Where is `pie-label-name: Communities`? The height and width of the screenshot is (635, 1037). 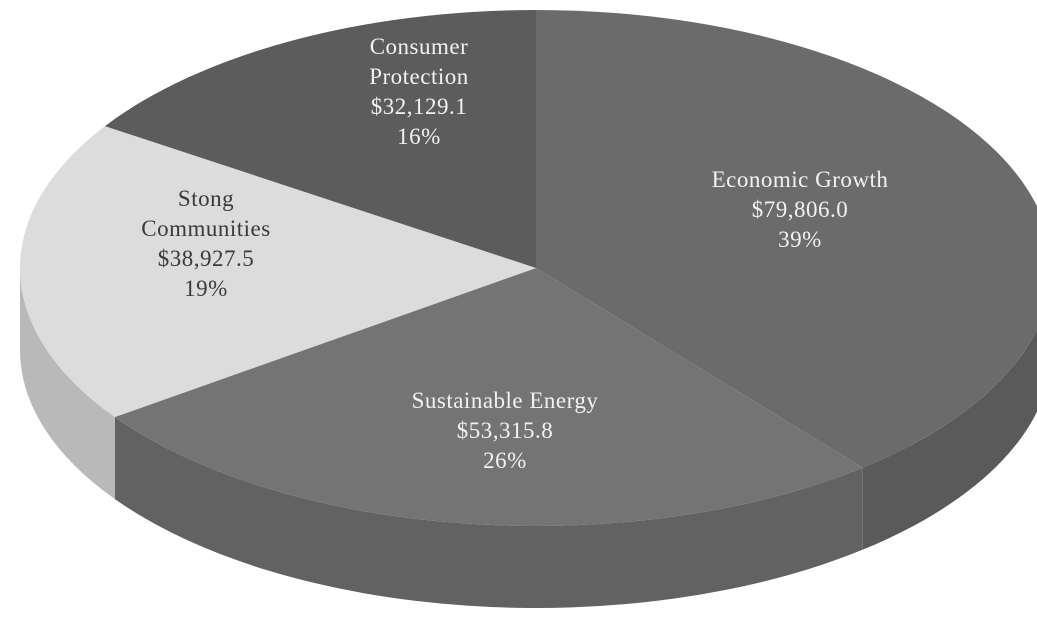 pie-label-name: Communities is located at coordinates (205, 228).